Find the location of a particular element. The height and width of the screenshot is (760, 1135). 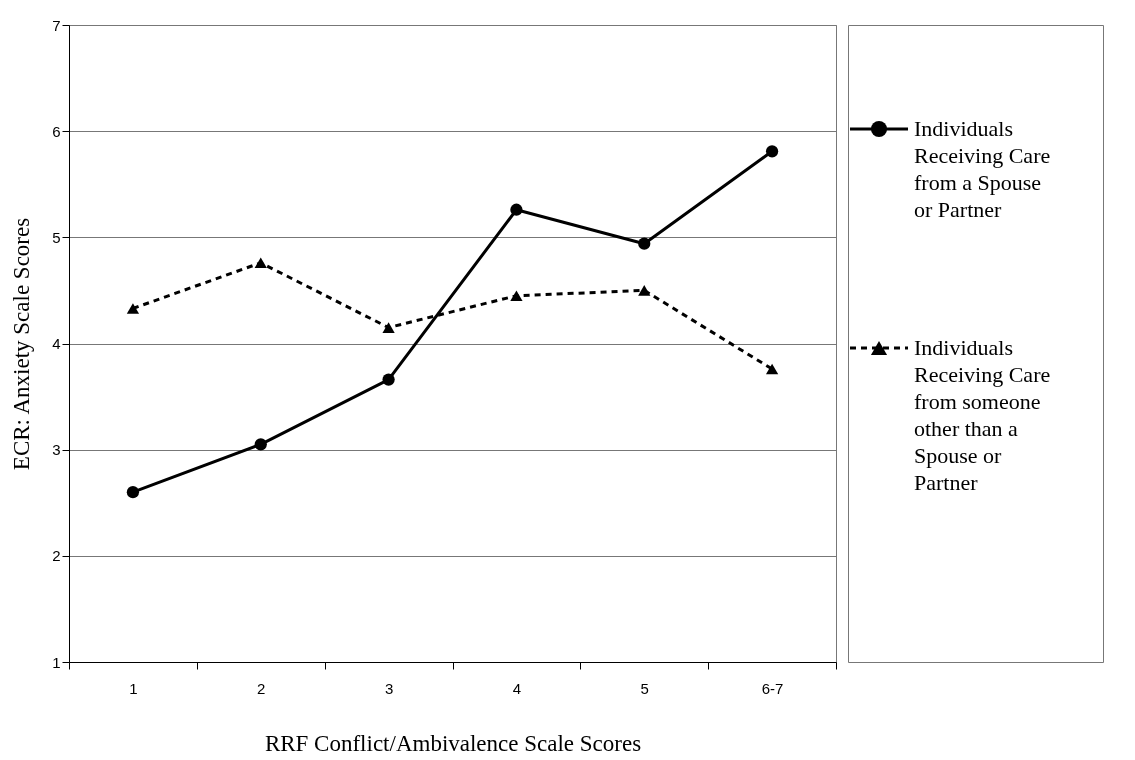

x-tick-label: 1 is located at coordinates (133, 688).